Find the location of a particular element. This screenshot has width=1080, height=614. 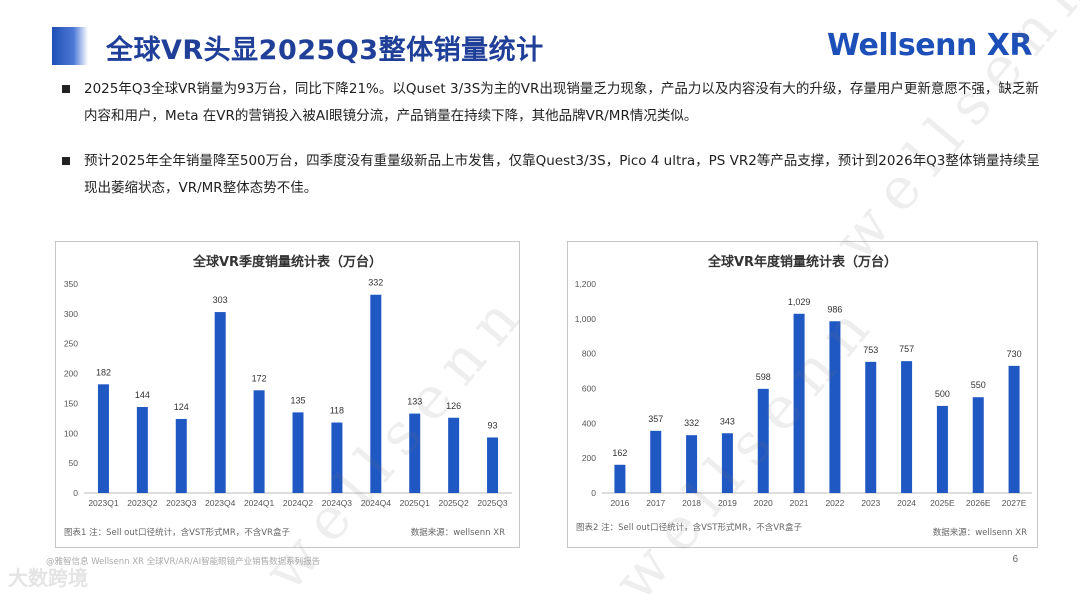

x-tick-label: 2025E is located at coordinates (942, 503).